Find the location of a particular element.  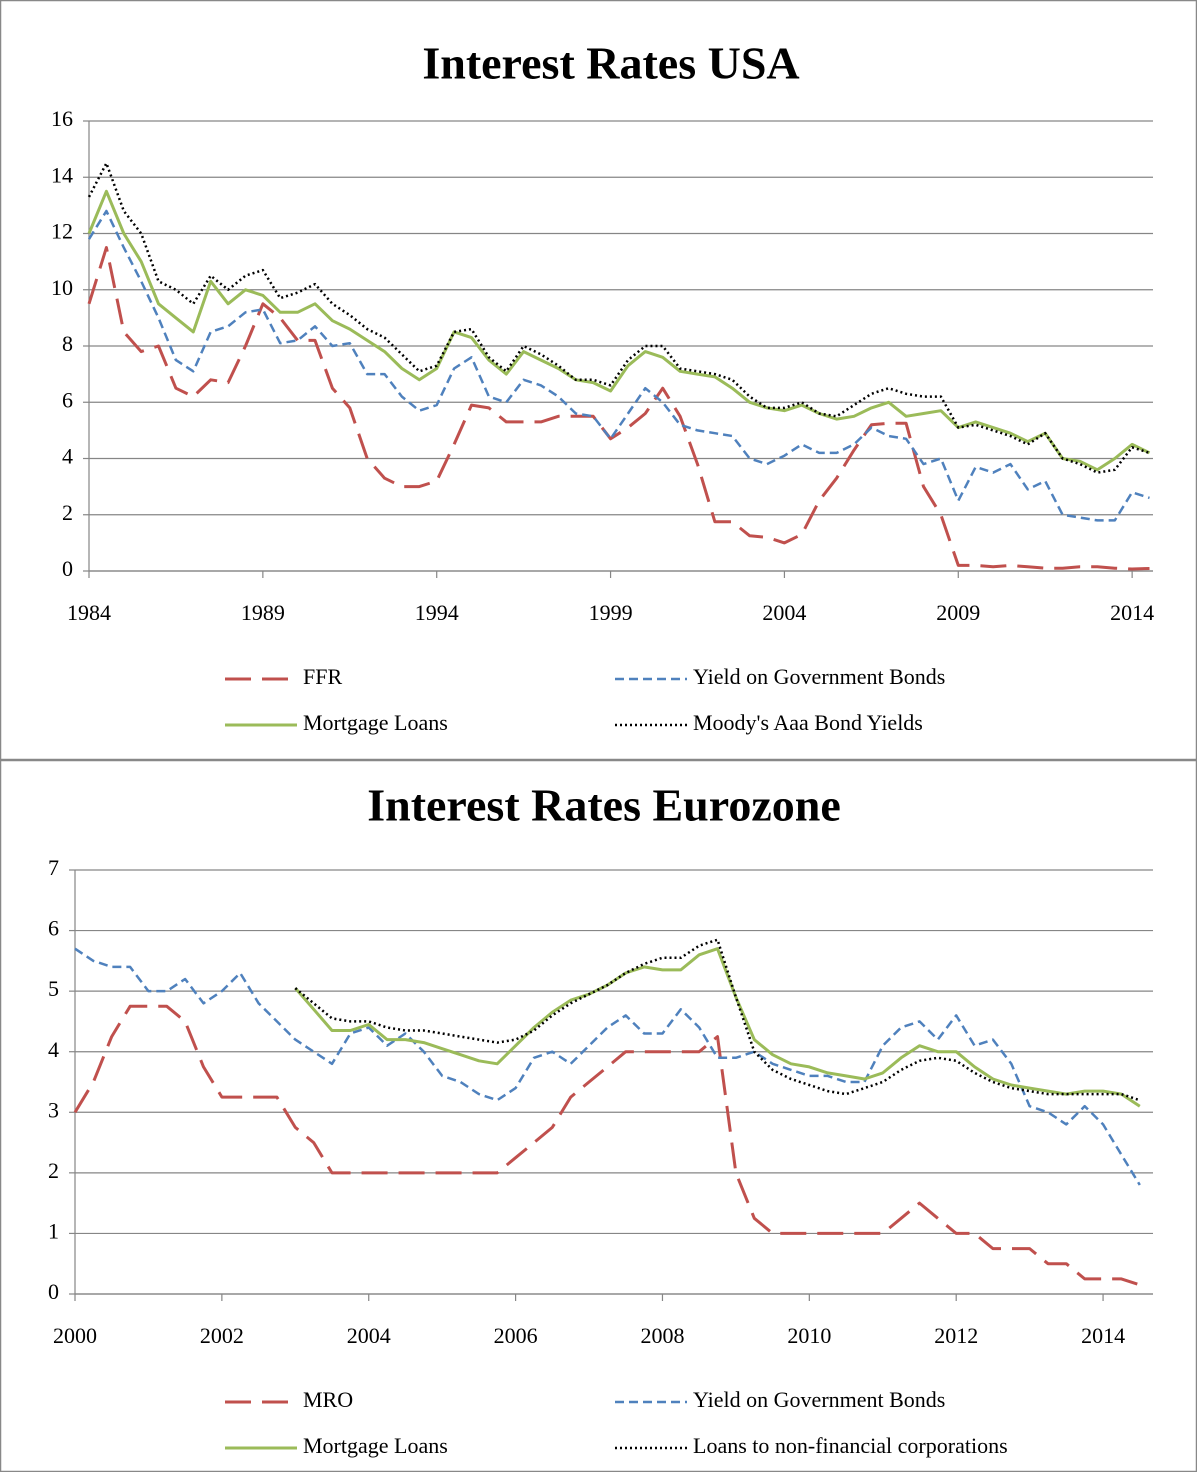

legend-label: MRO is located at coordinates (328, 1399).